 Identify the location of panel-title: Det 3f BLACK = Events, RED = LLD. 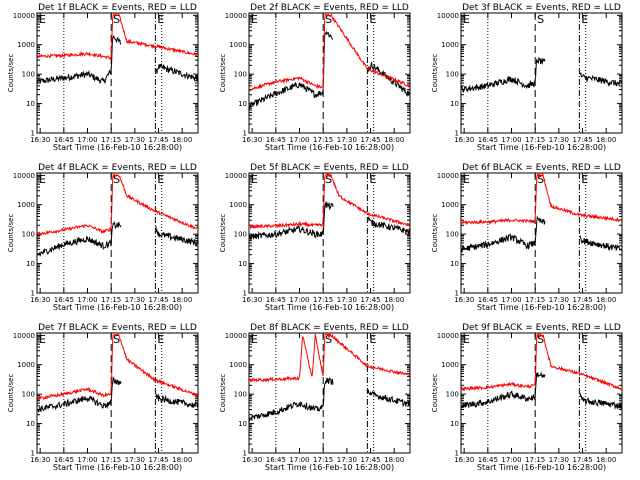
(541, 8).